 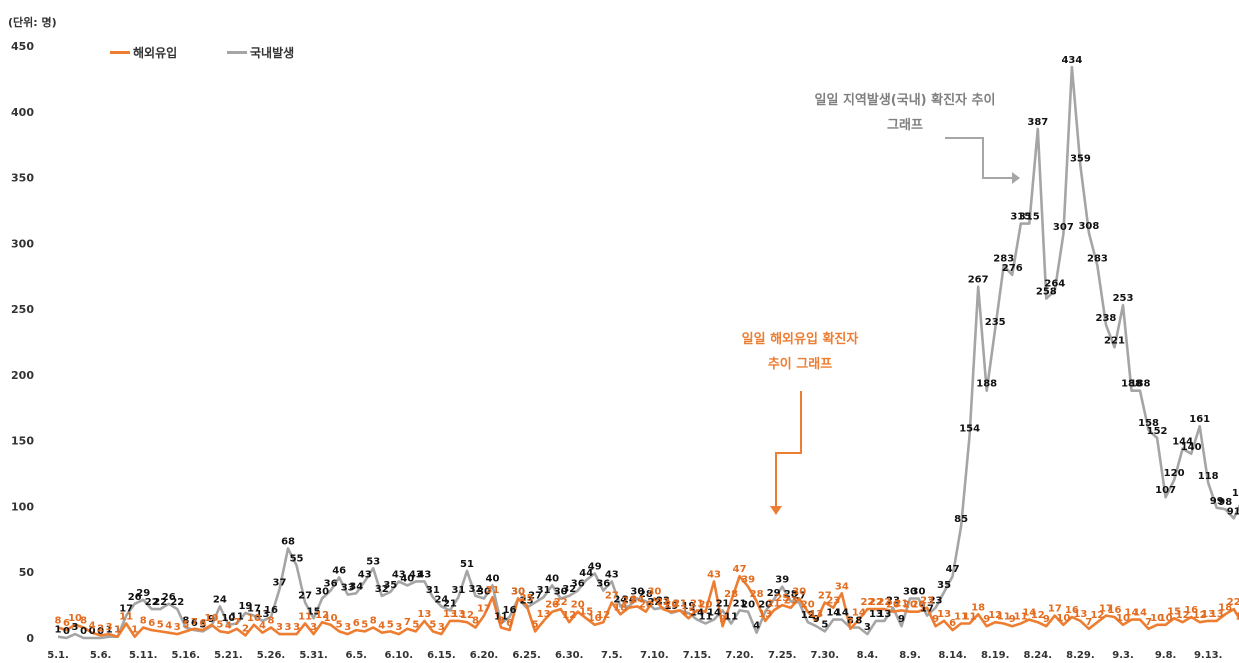 What do you see at coordinates (586, 573) in the screenshot?
I see `data-label: 44` at bounding box center [586, 573].